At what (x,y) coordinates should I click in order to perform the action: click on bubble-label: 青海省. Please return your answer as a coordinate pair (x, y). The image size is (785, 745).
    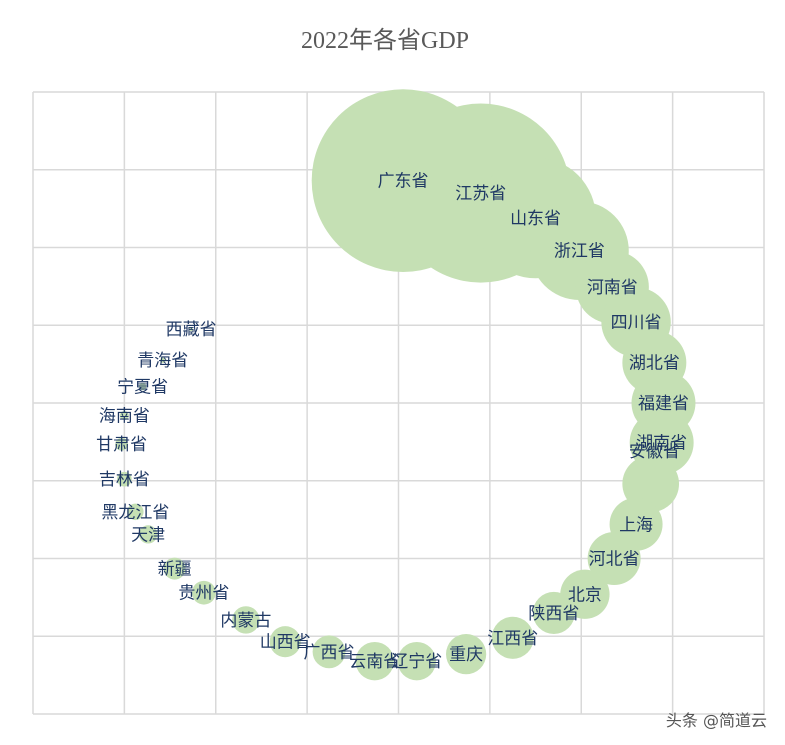
    Looking at the image, I should click on (162, 361).